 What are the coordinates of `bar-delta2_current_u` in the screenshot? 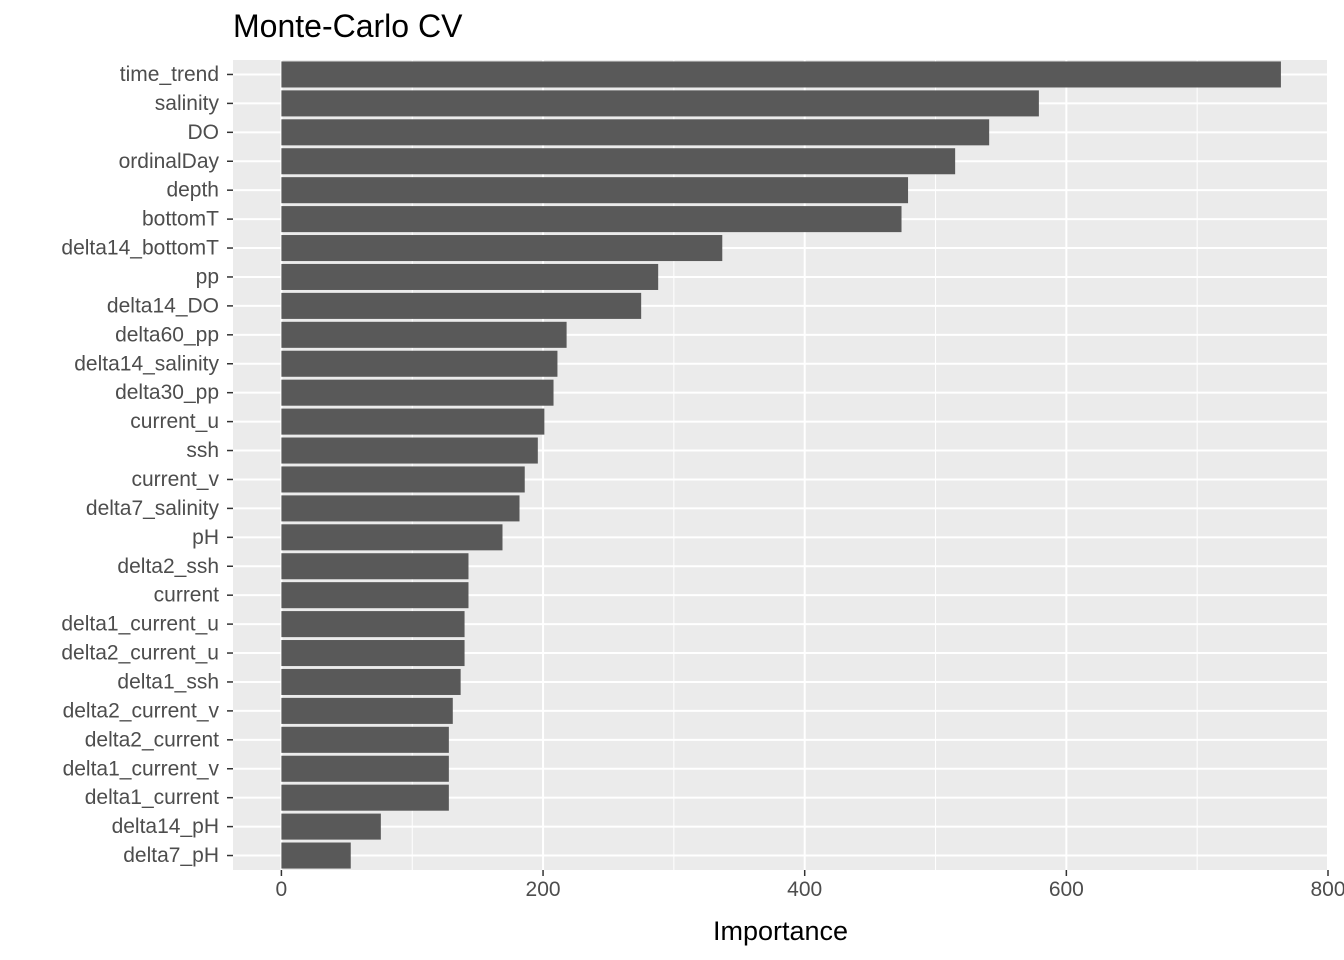 It's located at (373, 653).